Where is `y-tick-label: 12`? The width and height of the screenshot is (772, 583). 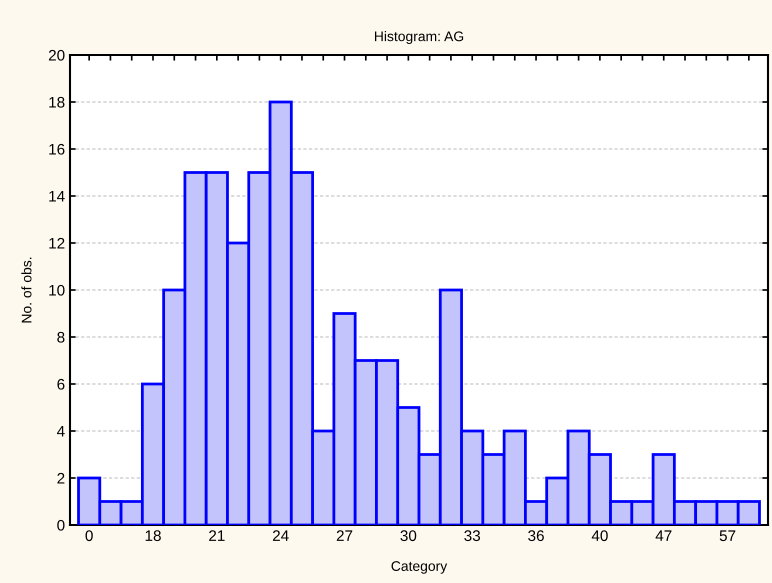
y-tick-label: 12 is located at coordinates (56, 243).